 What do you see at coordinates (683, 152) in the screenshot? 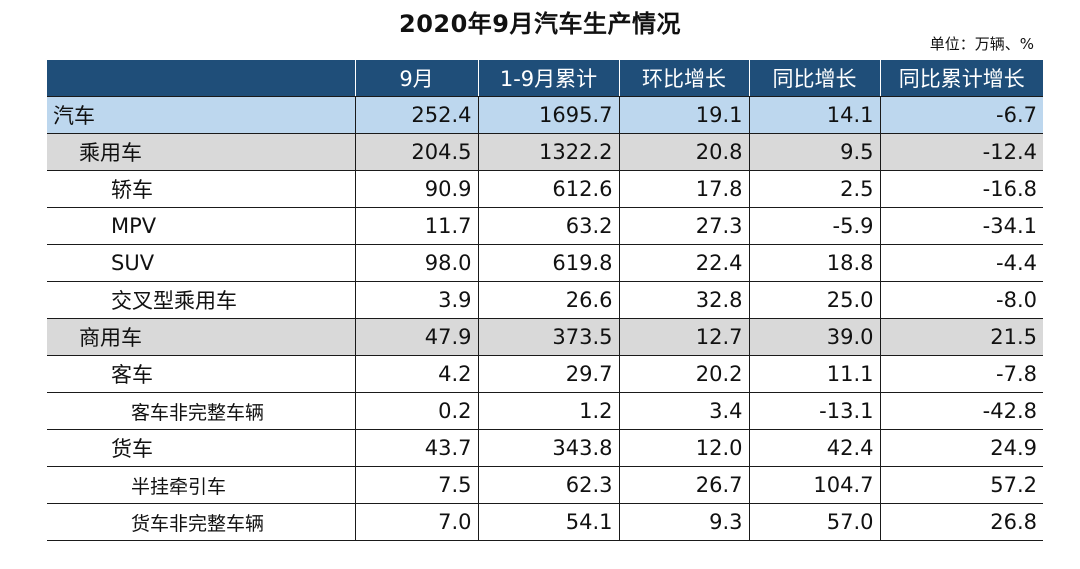
I see `cell-mom-growth: 20.8` at bounding box center [683, 152].